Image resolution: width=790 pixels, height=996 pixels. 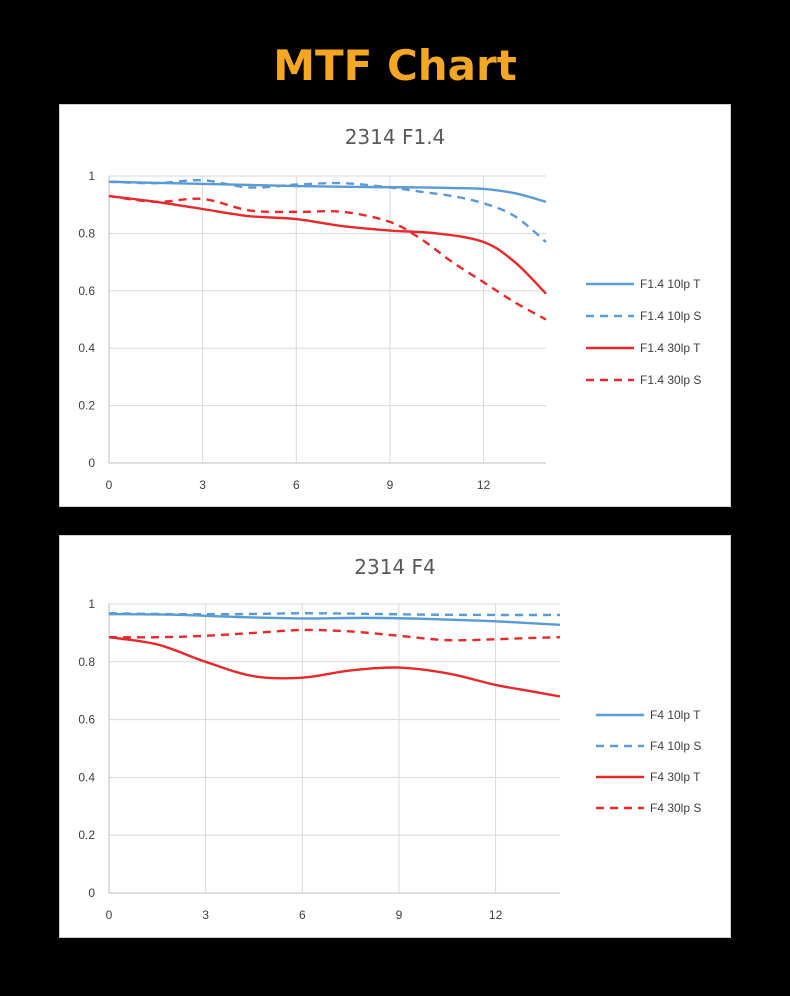 What do you see at coordinates (675, 715) in the screenshot?
I see `legend-label: F4 10lp T` at bounding box center [675, 715].